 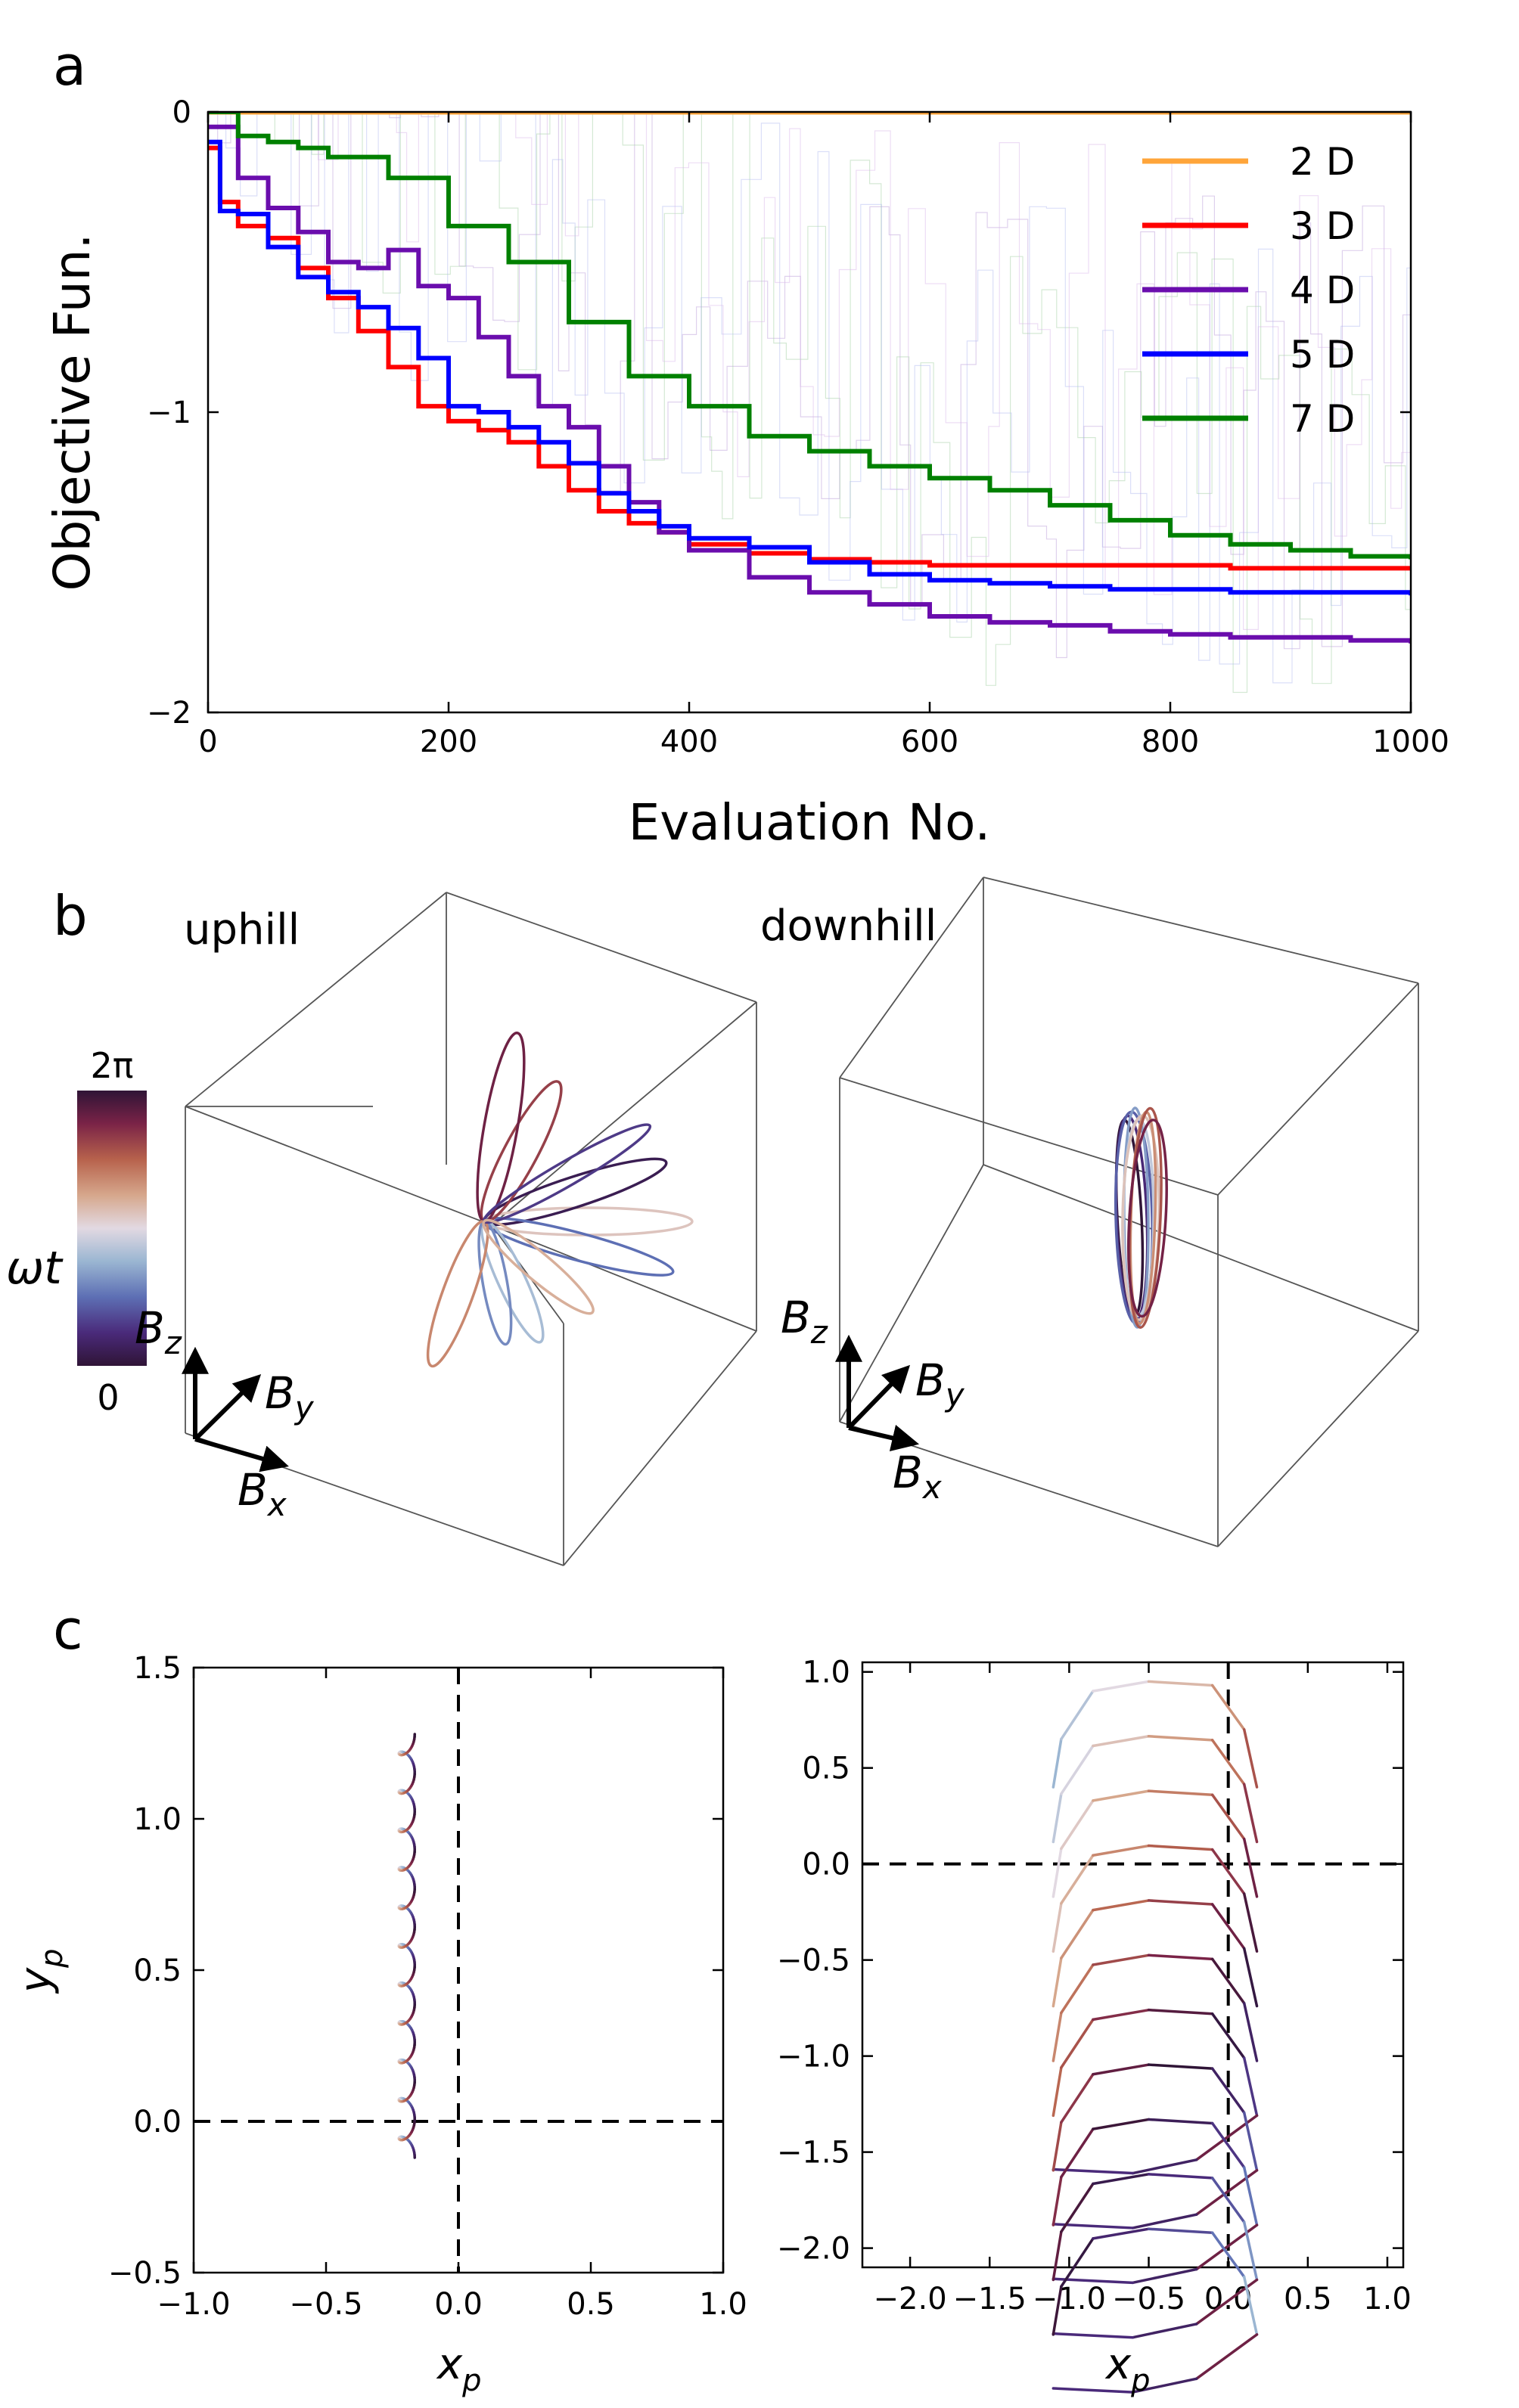 I want to click on bx-label: Bx, so click(x=262, y=1493).